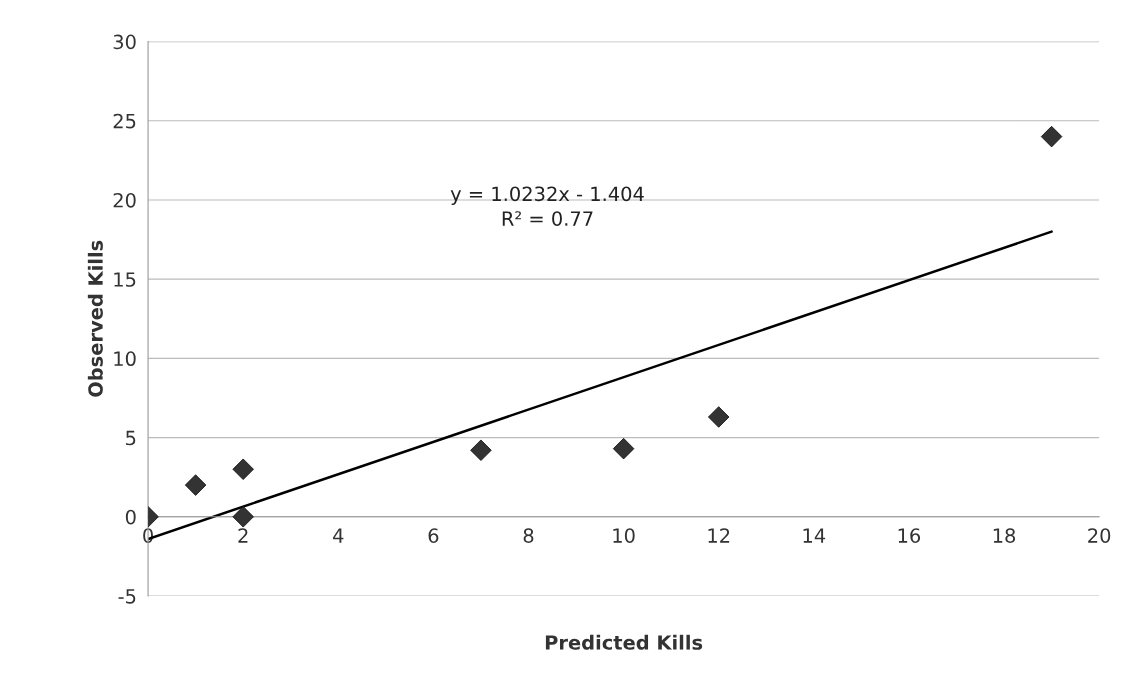 The width and height of the screenshot is (1139, 693). I want to click on x-tick-label: 4, so click(338, 535).